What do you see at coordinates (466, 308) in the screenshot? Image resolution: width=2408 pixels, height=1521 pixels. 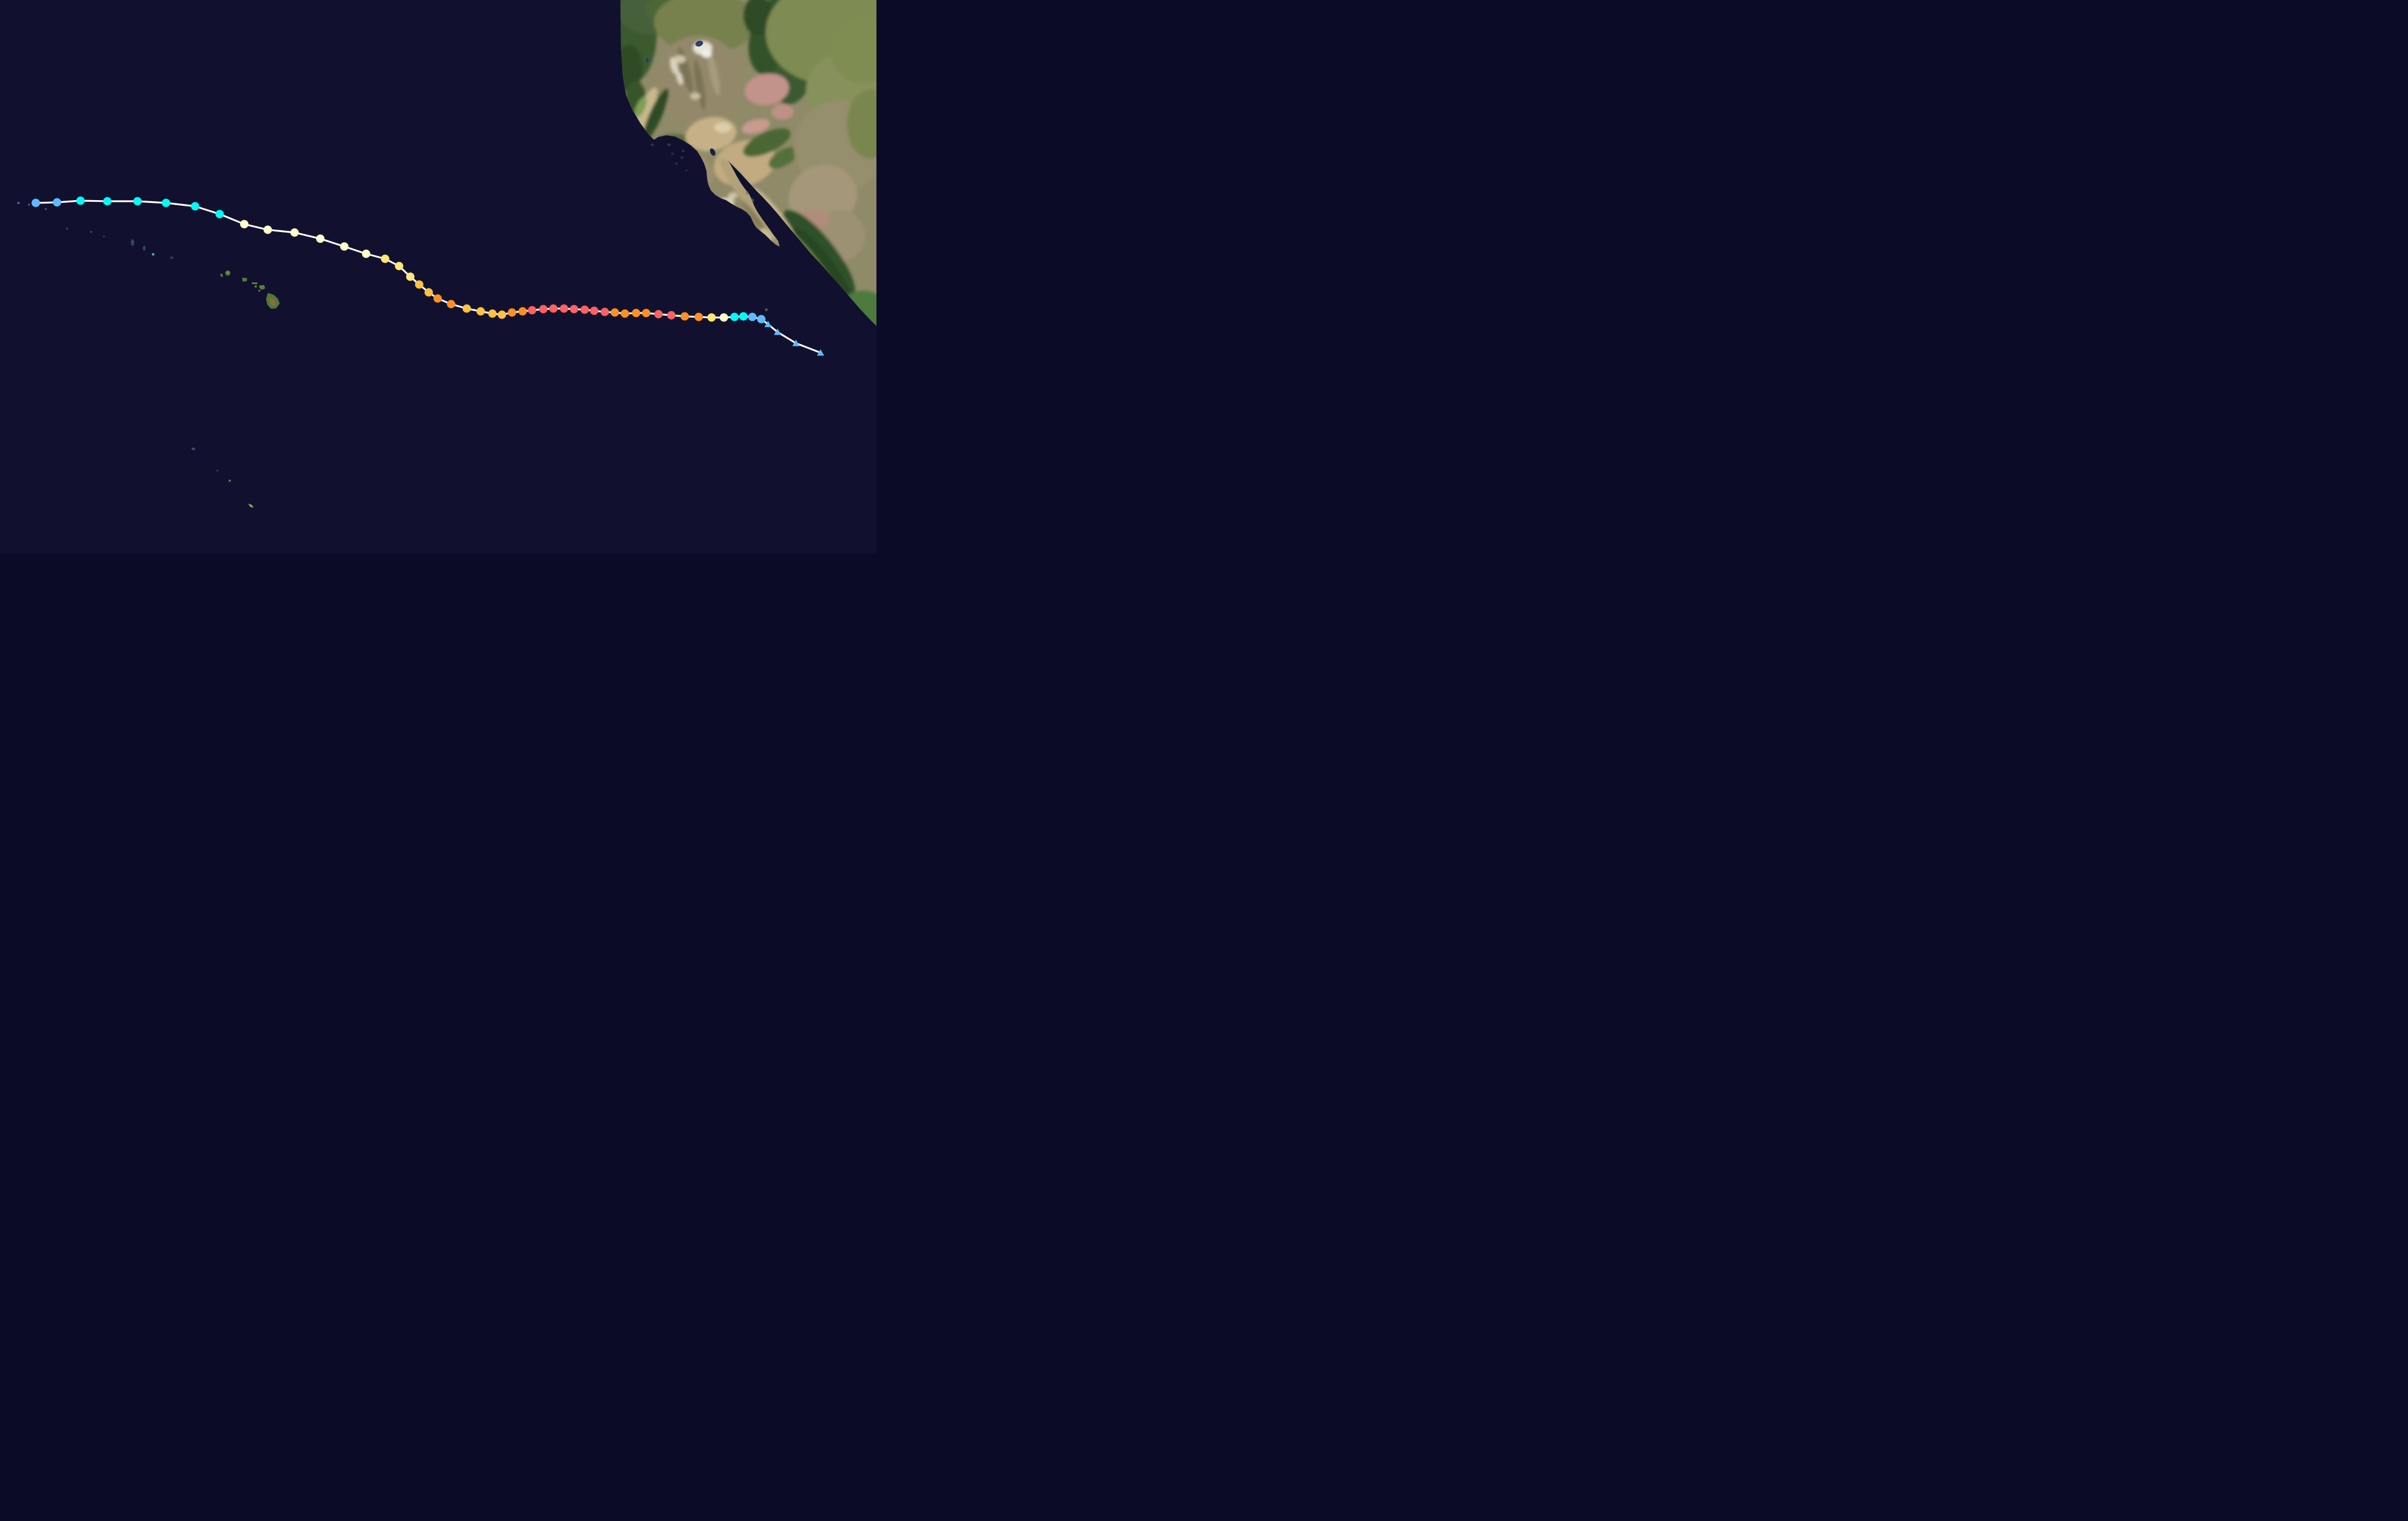 I see `track-point-31-c3-circle` at bounding box center [466, 308].